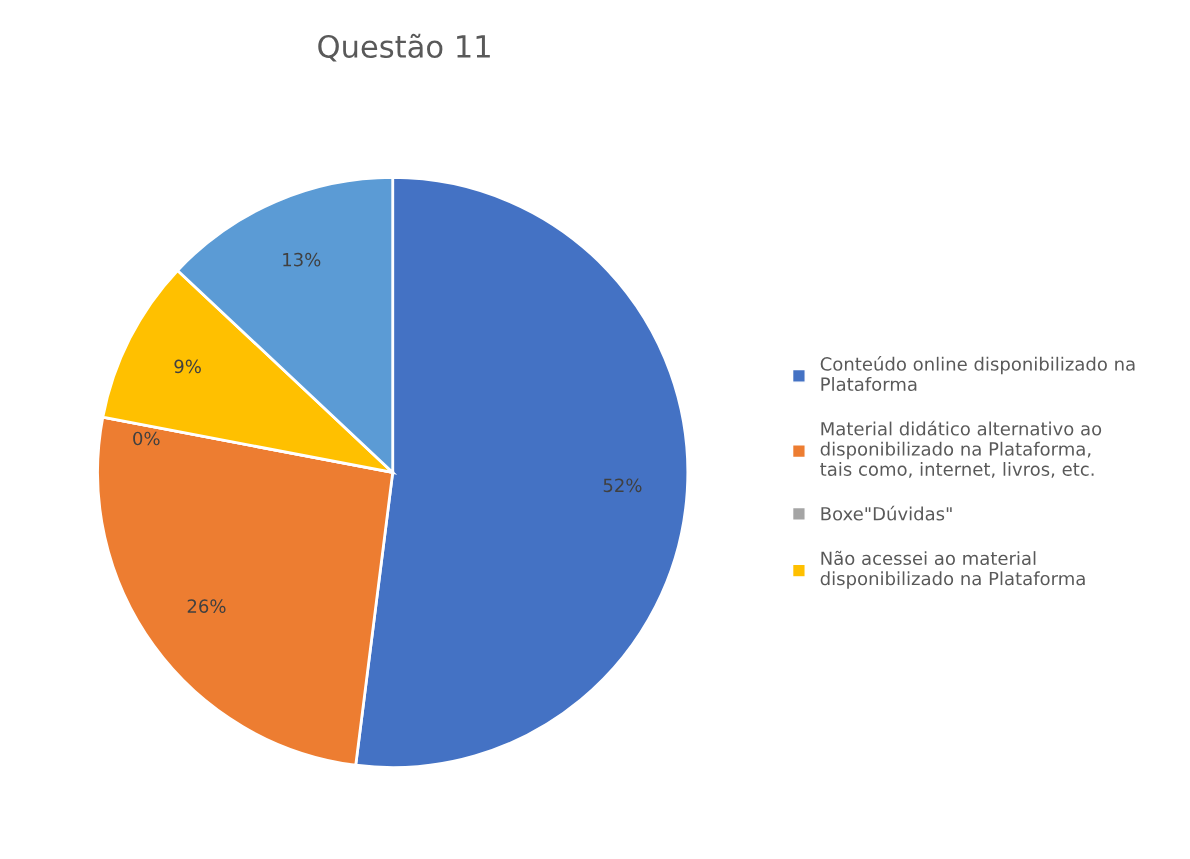  Describe the element at coordinates (886, 513) in the screenshot. I see `legend-label: Boxe"Dúvidas"` at that location.